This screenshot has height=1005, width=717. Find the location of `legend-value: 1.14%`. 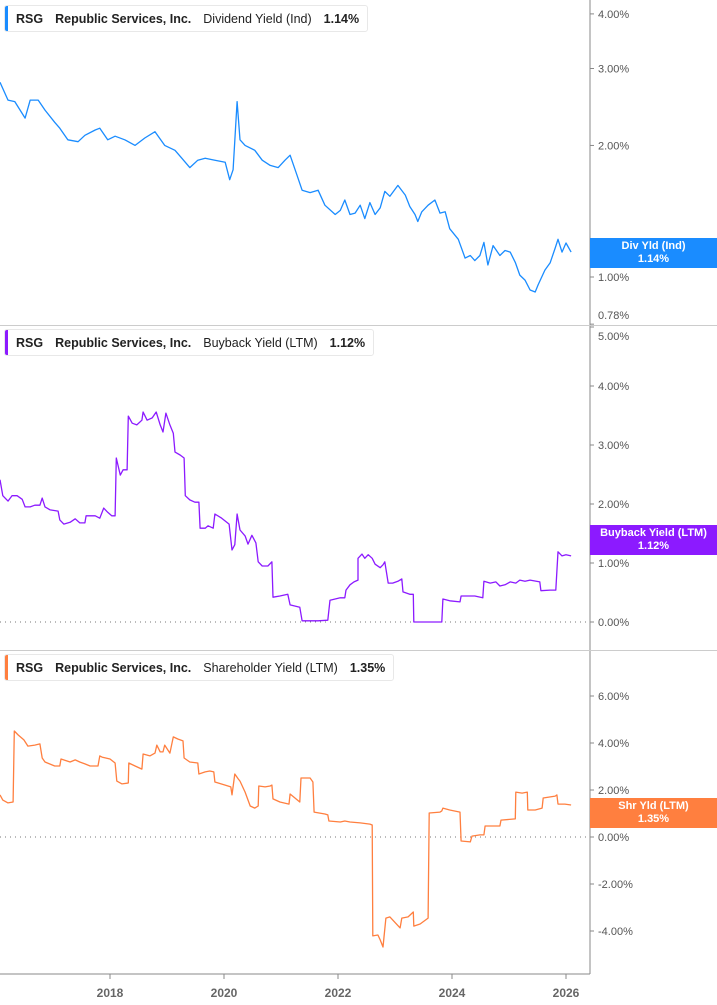

legend-value: 1.14% is located at coordinates (341, 18).